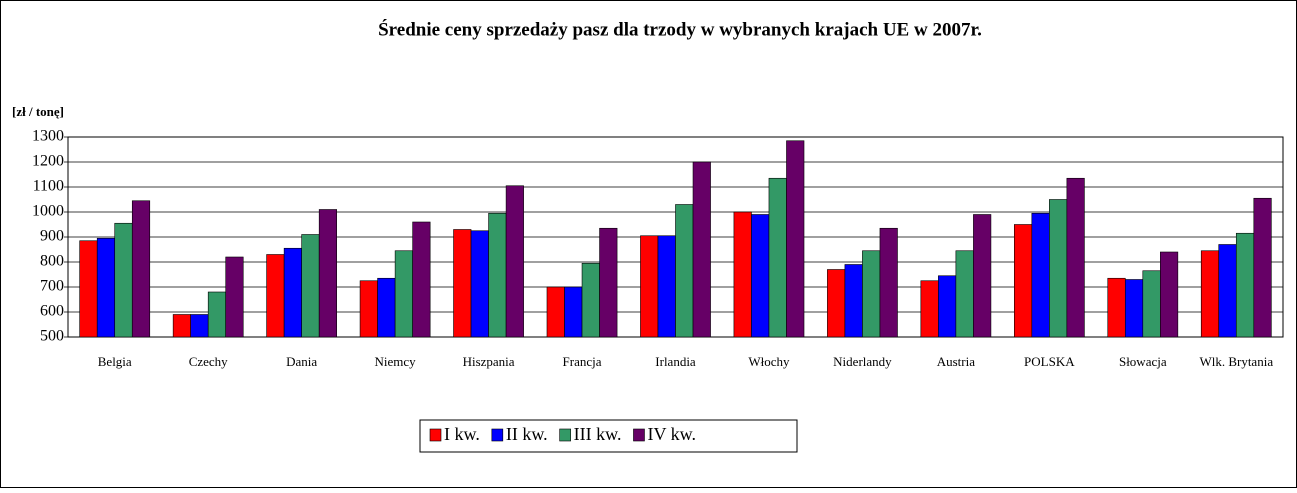 This screenshot has height=493, width=1297. Describe the element at coordinates (115, 361) in the screenshot. I see `x-tick-label: Belgia` at that location.